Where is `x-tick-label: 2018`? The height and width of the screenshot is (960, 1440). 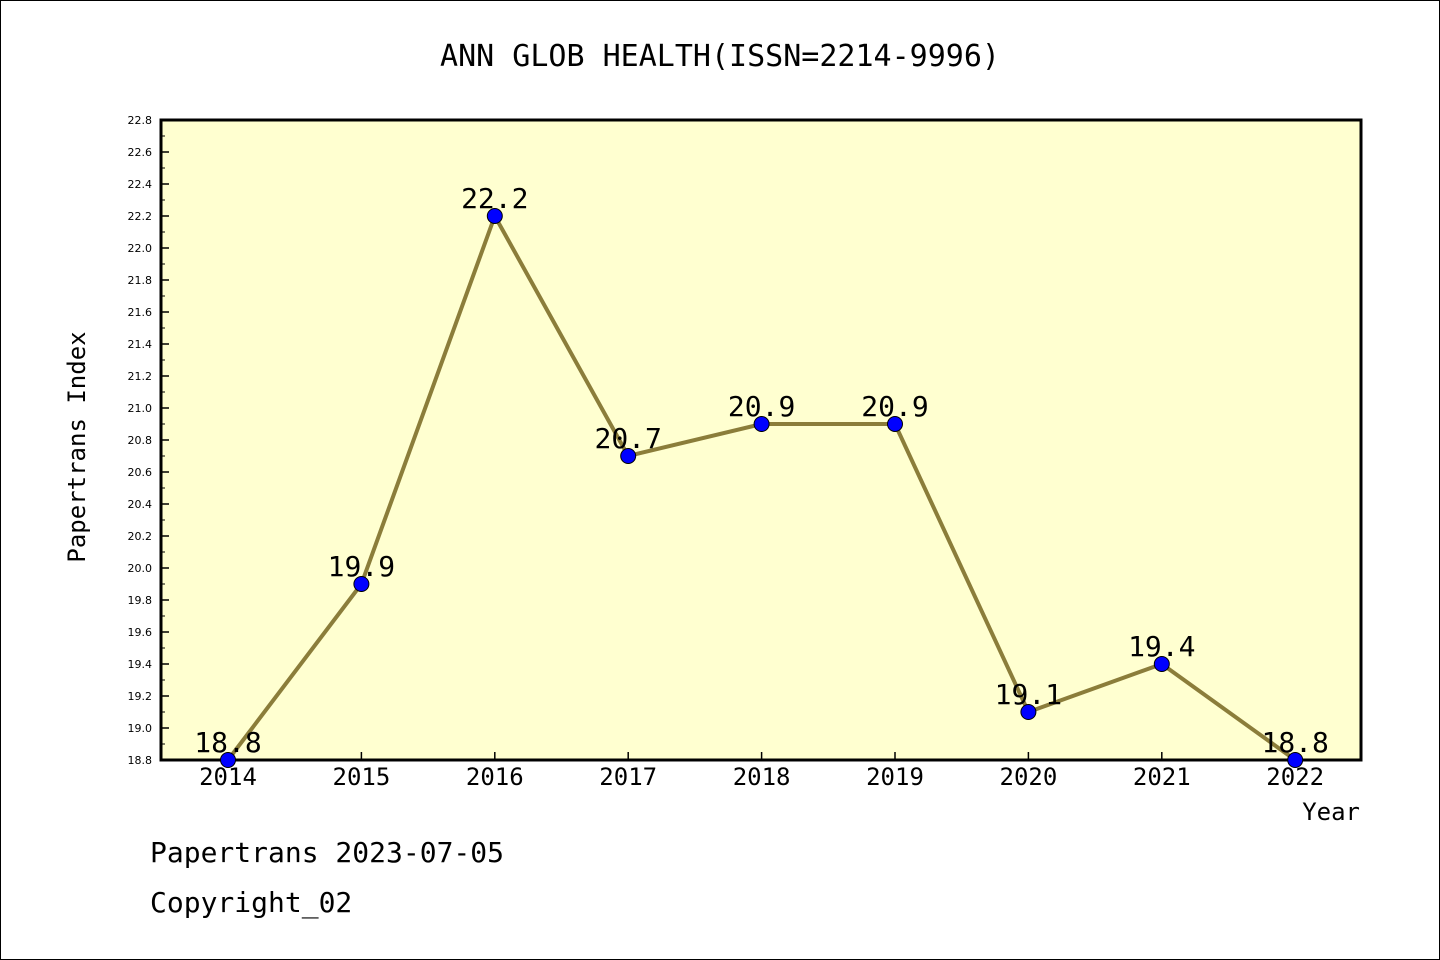 x-tick-label: 2018 is located at coordinates (762, 777).